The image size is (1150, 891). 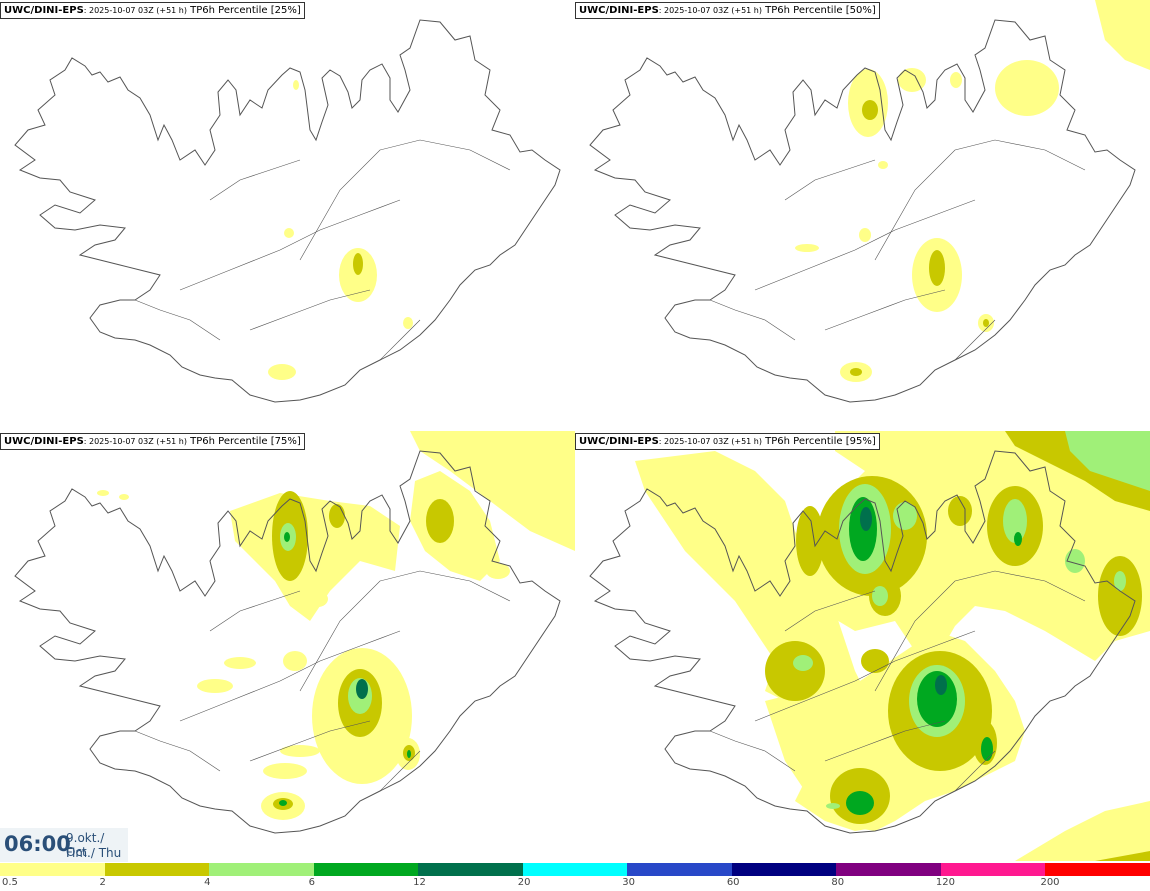 I want to click on legend-tick-label: 60, so click(x=733, y=882).